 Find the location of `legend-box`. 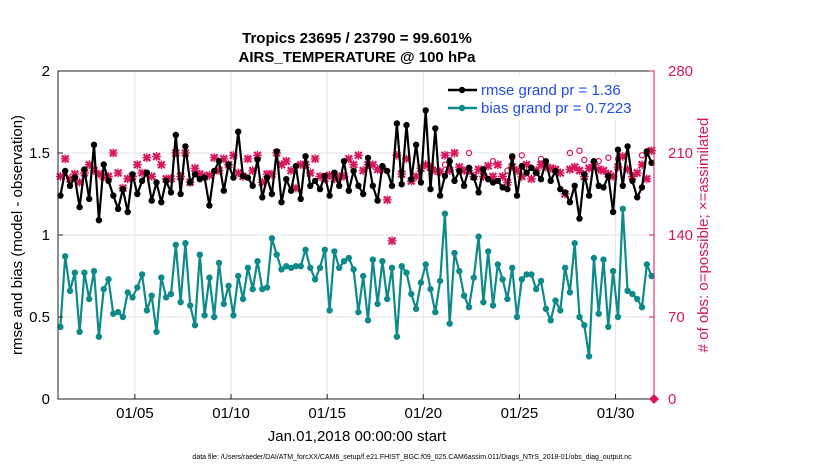

legend-box is located at coordinates (545, 98).